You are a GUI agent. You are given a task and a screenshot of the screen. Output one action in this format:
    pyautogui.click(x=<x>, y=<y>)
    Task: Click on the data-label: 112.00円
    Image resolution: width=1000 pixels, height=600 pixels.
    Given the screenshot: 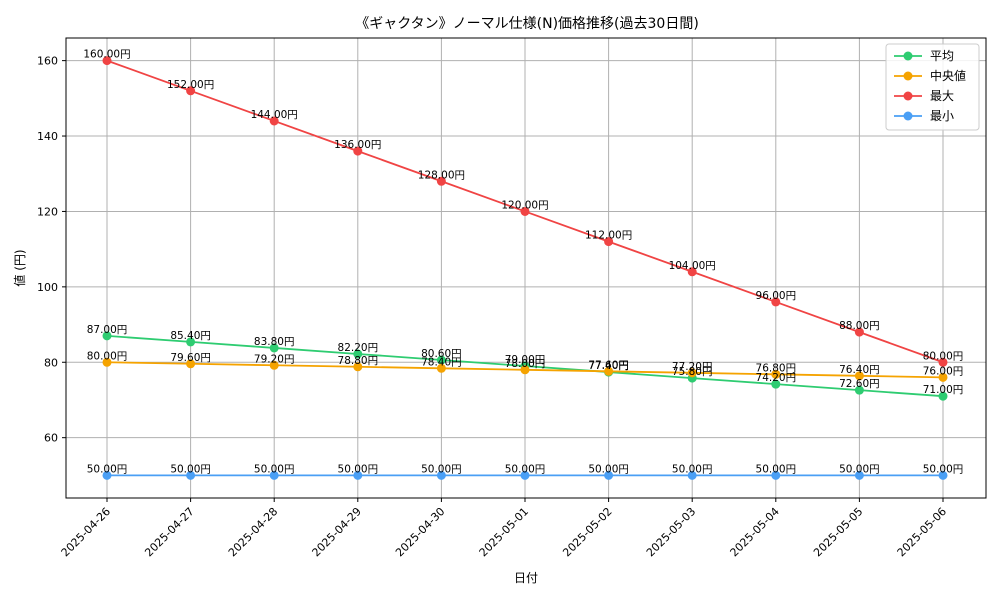 What is the action you would take?
    pyautogui.click(x=608, y=236)
    